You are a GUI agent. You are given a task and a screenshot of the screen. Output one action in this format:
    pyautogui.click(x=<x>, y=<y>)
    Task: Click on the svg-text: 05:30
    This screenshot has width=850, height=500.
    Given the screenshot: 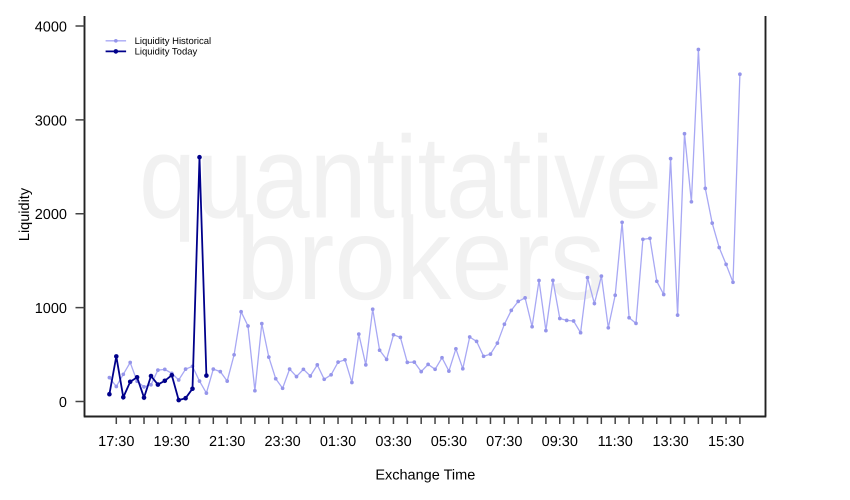 What is the action you would take?
    pyautogui.click(x=449, y=442)
    